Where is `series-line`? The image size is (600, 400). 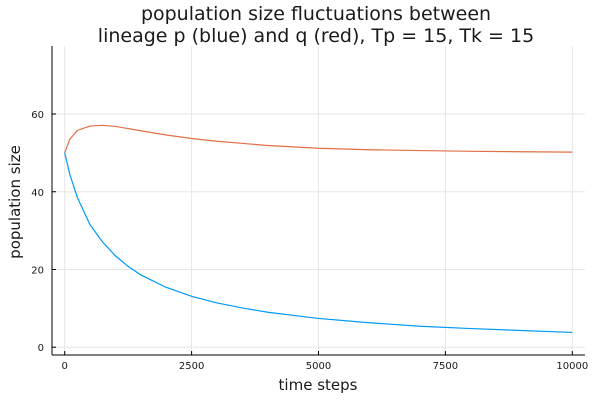 series-line is located at coordinates (318, 139).